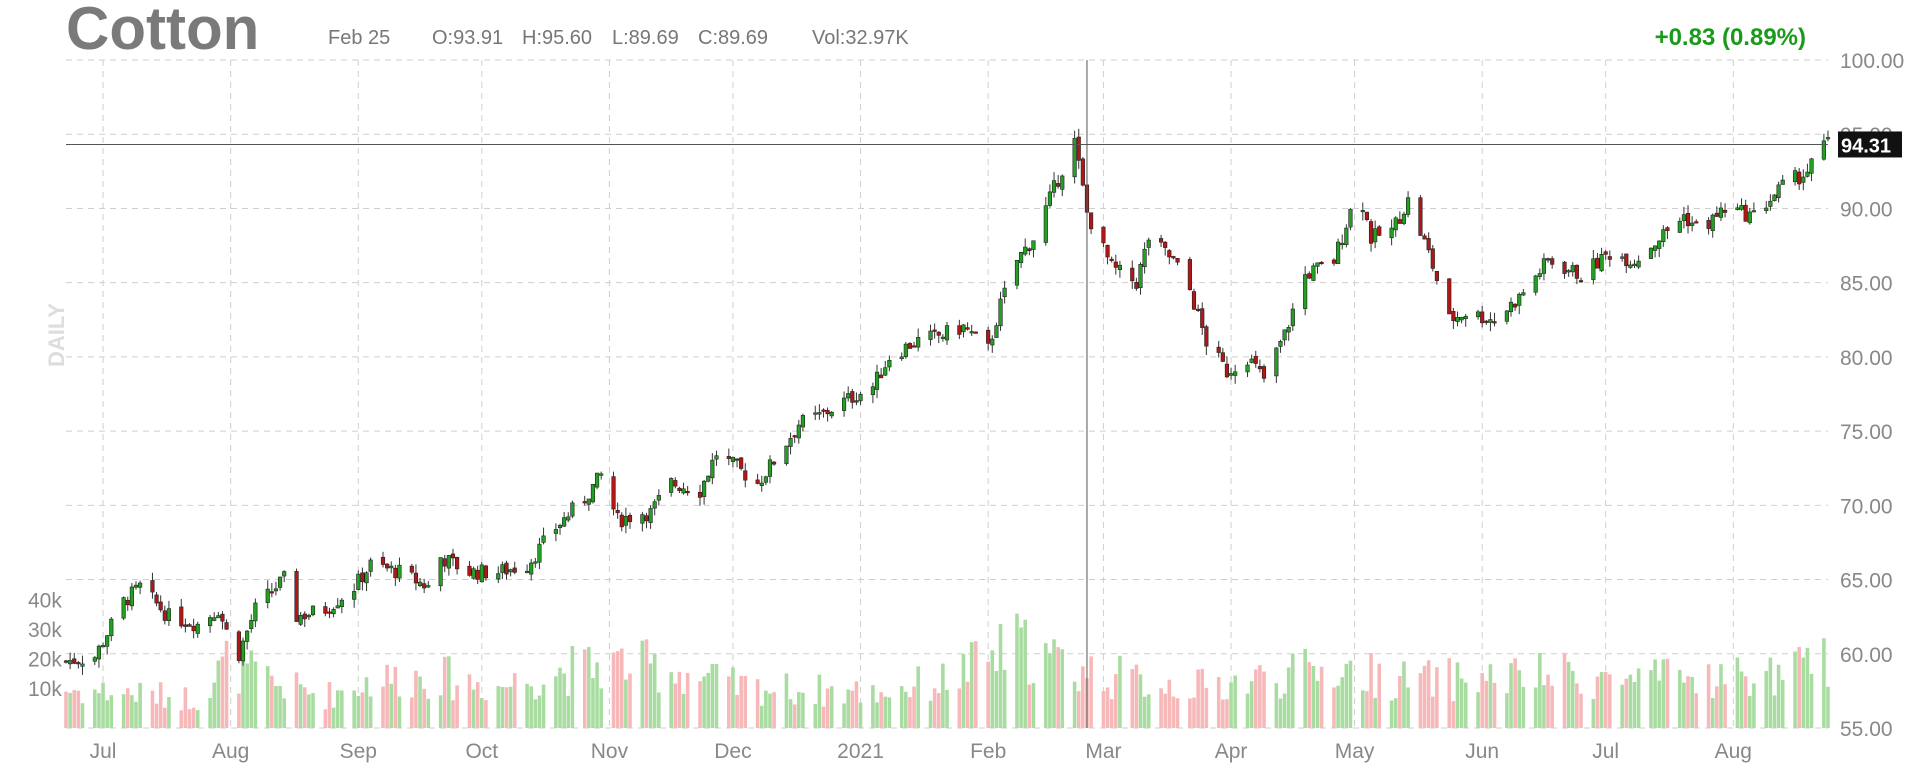 Image resolution: width=1916 pixels, height=779 pixels. What do you see at coordinates (733, 38) in the screenshot?
I see `close-readout: C:89.69` at bounding box center [733, 38].